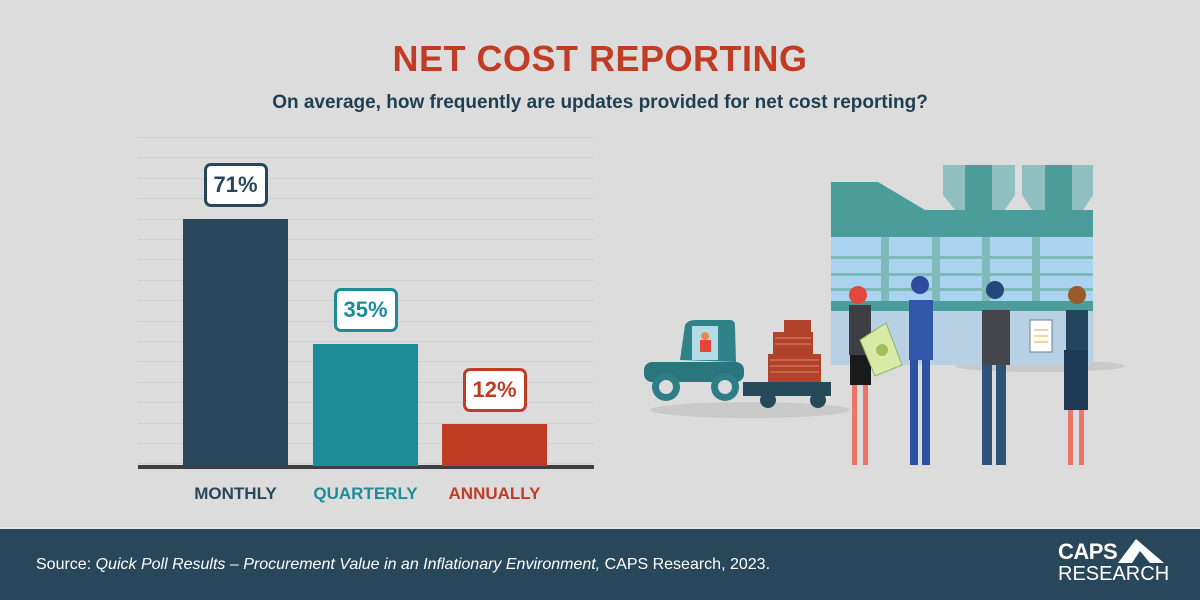 The height and width of the screenshot is (600, 1200). What do you see at coordinates (365, 405) in the screenshot?
I see `bar-quarterly` at bounding box center [365, 405].